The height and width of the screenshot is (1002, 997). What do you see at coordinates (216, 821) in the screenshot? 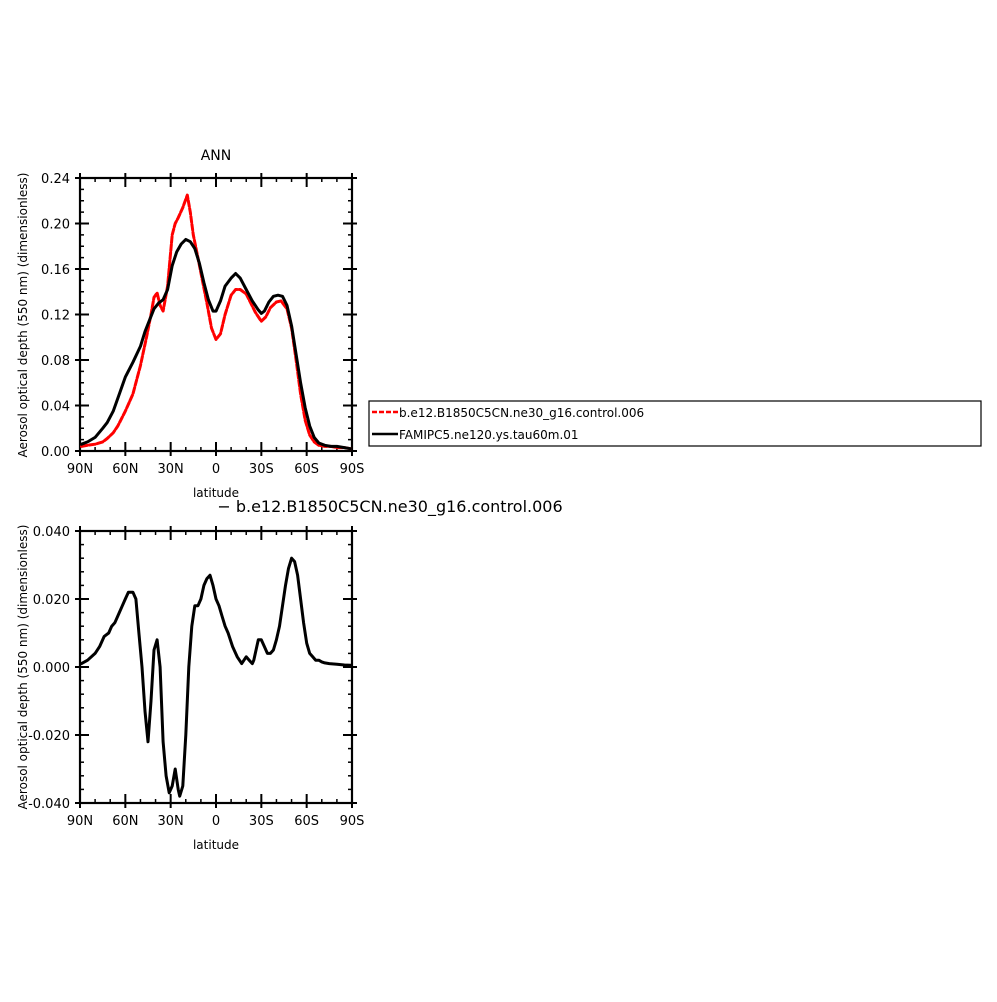
I see `bottom-x-tick-label: 0` at bounding box center [216, 821].